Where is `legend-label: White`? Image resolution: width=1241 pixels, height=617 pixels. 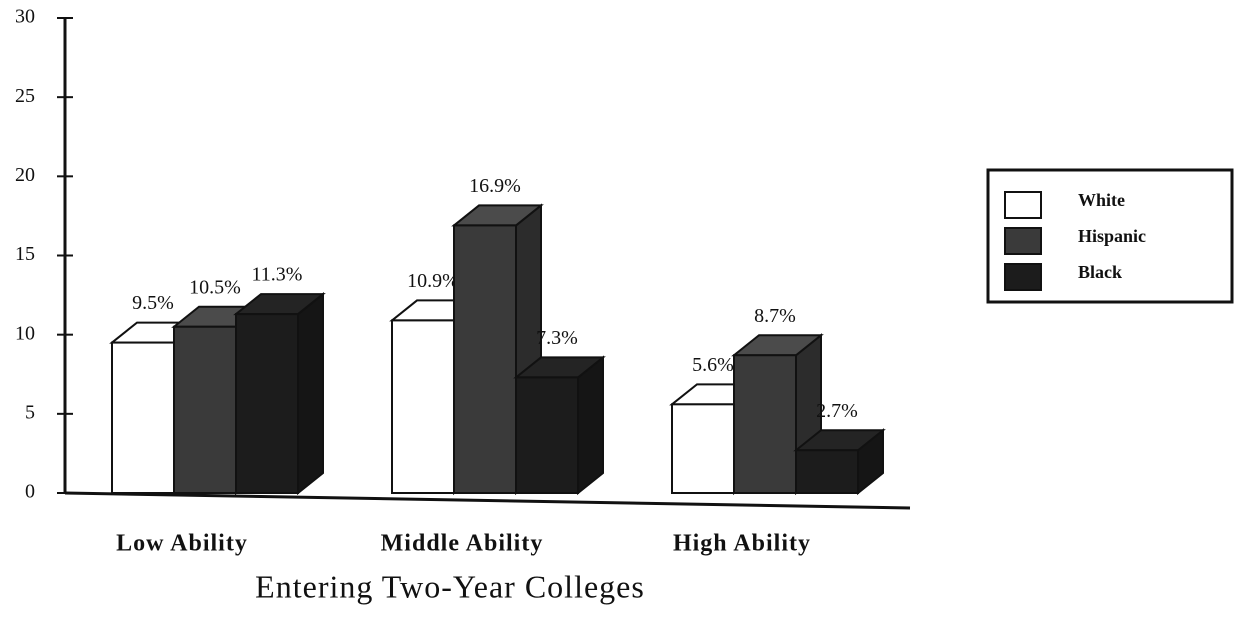
legend-label: White is located at coordinates (1101, 200).